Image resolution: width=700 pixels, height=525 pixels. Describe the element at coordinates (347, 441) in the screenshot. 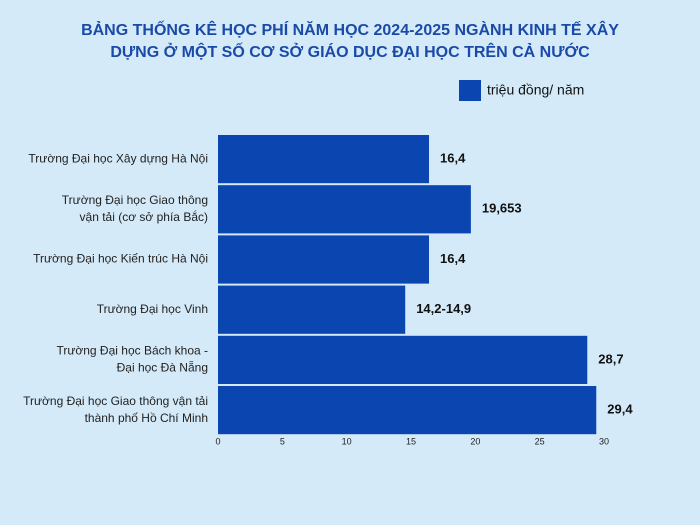

I see `x-tick-label: 10` at that location.